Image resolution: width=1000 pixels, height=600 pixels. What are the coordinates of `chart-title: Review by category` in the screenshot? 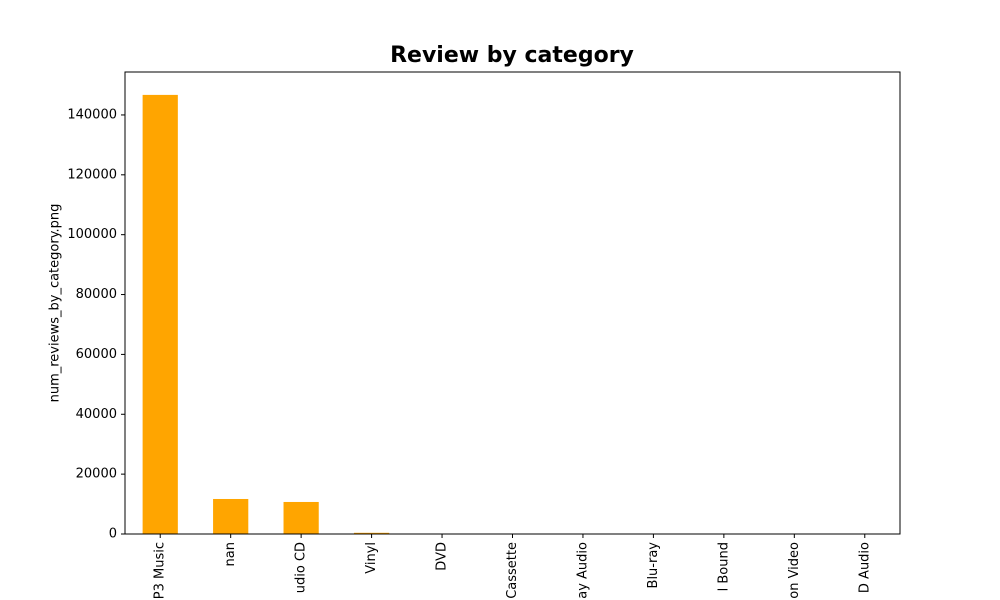 It's located at (512, 55).